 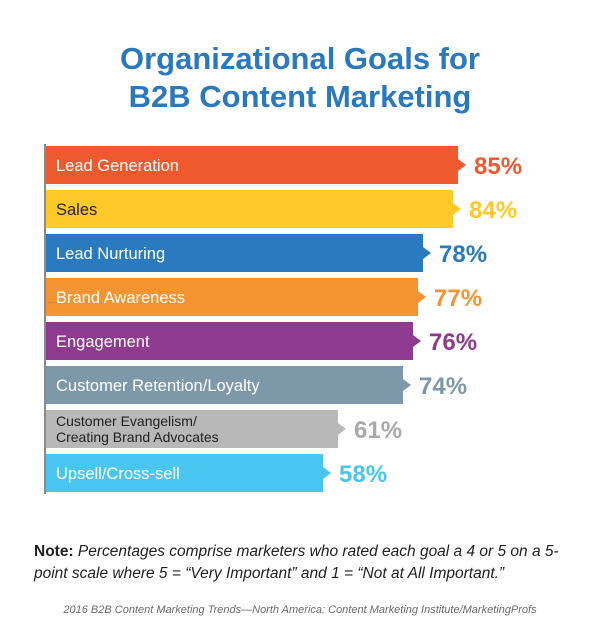 What do you see at coordinates (453, 342) in the screenshot?
I see `value-label-5: 76%` at bounding box center [453, 342].